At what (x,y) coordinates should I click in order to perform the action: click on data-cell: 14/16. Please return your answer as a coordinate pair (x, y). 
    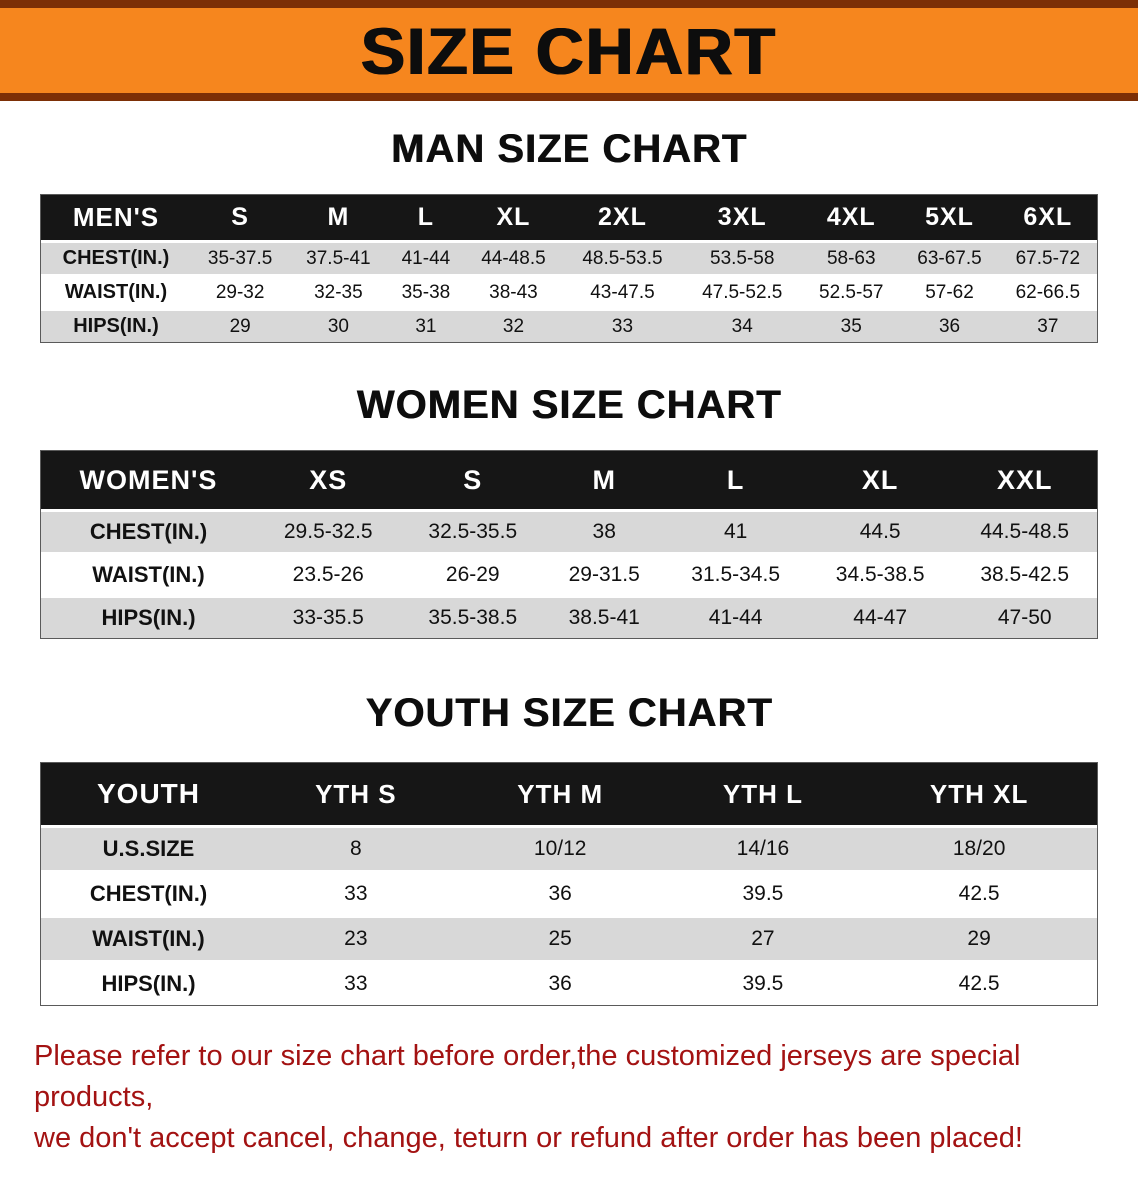
    Looking at the image, I should click on (763, 847).